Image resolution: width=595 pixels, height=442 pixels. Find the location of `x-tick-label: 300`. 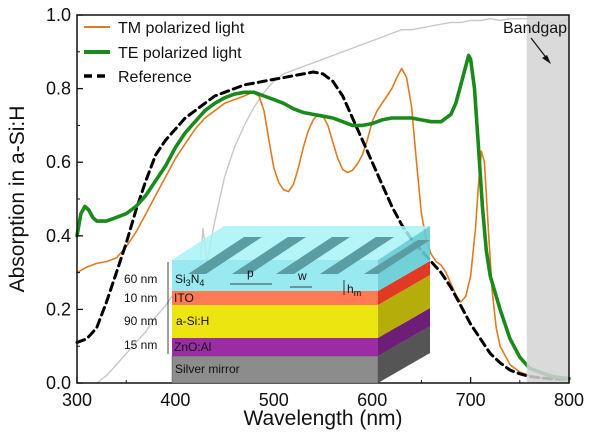

x-tick-label: 300 is located at coordinates (77, 400).